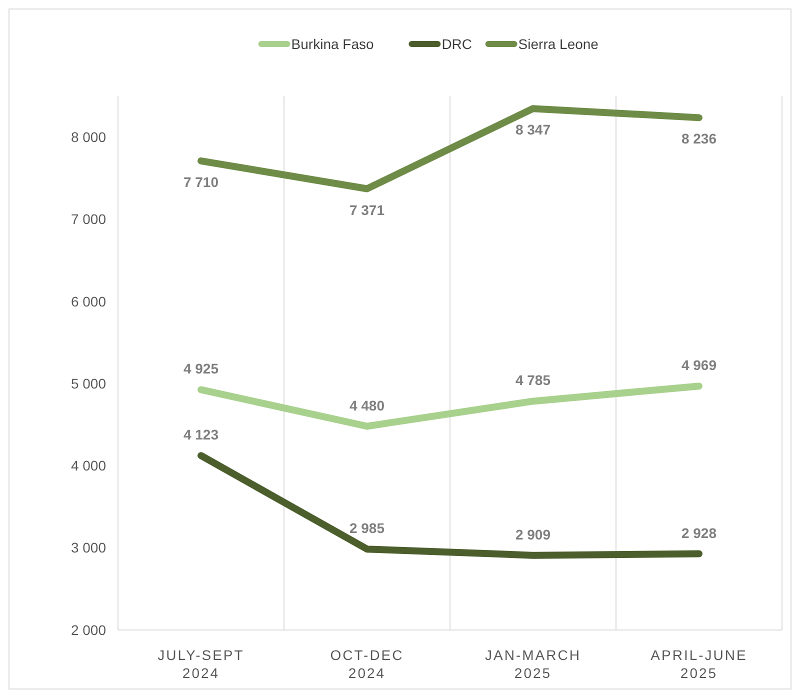  I want to click on data-label: 7 371, so click(367, 210).